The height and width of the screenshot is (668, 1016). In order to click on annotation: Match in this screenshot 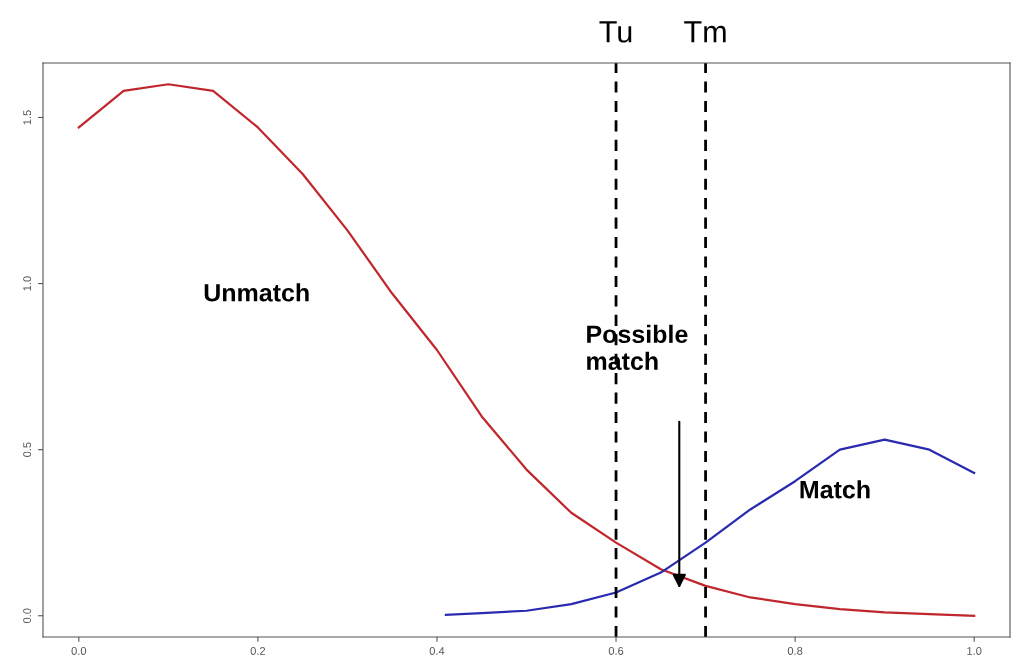, I will do `click(835, 489)`.